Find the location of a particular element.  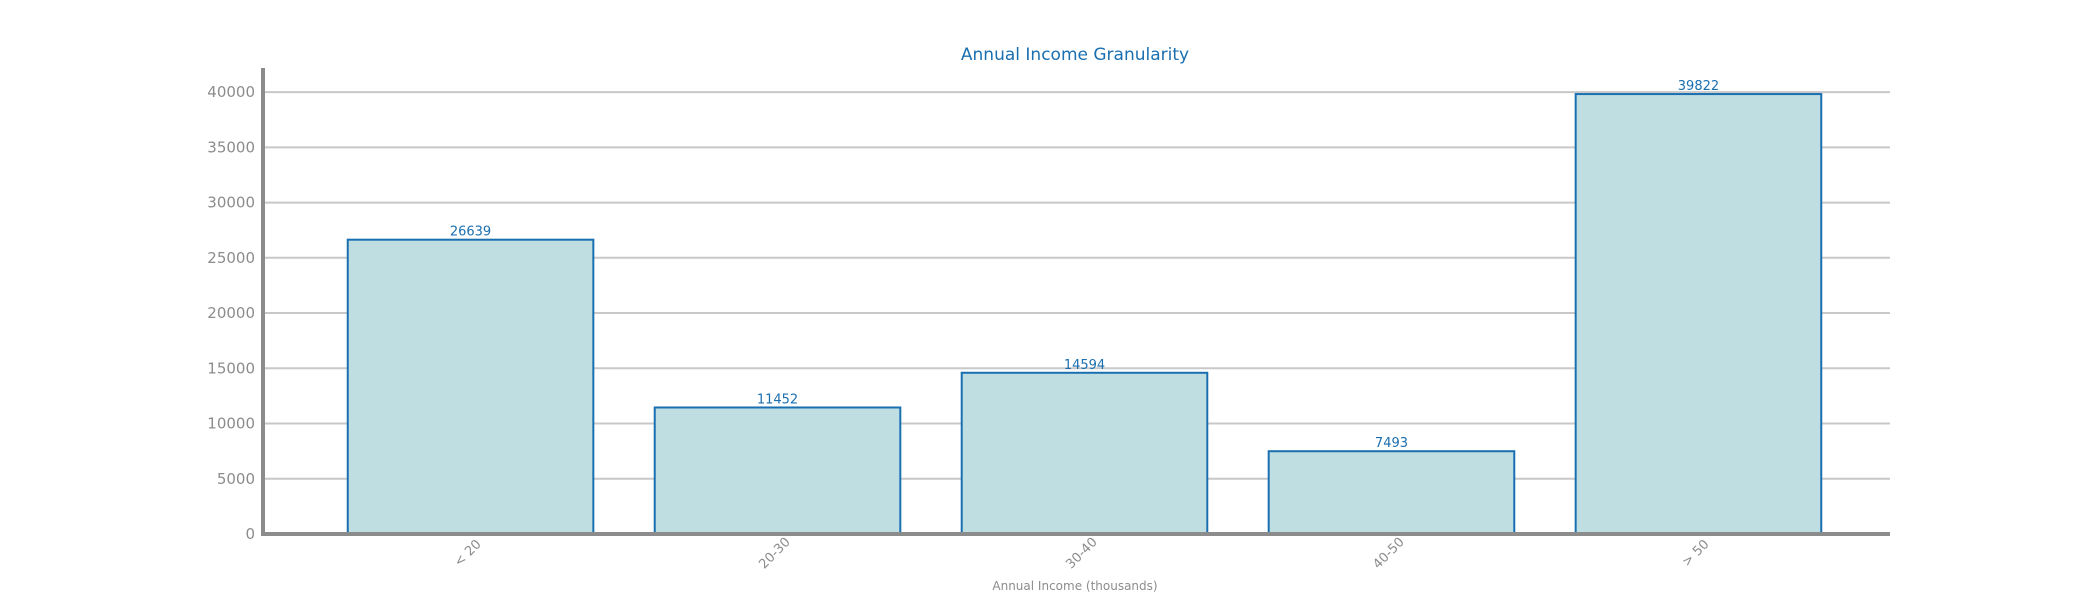

y-tick-label: 25000 is located at coordinates (231, 258).